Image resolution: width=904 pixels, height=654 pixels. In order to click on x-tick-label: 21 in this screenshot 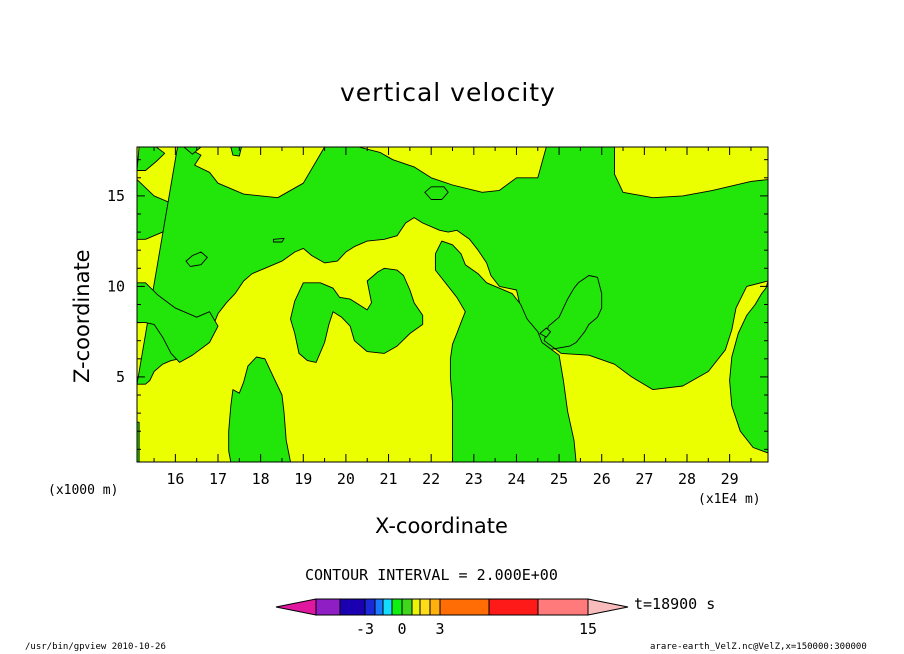, I will do `click(389, 479)`.